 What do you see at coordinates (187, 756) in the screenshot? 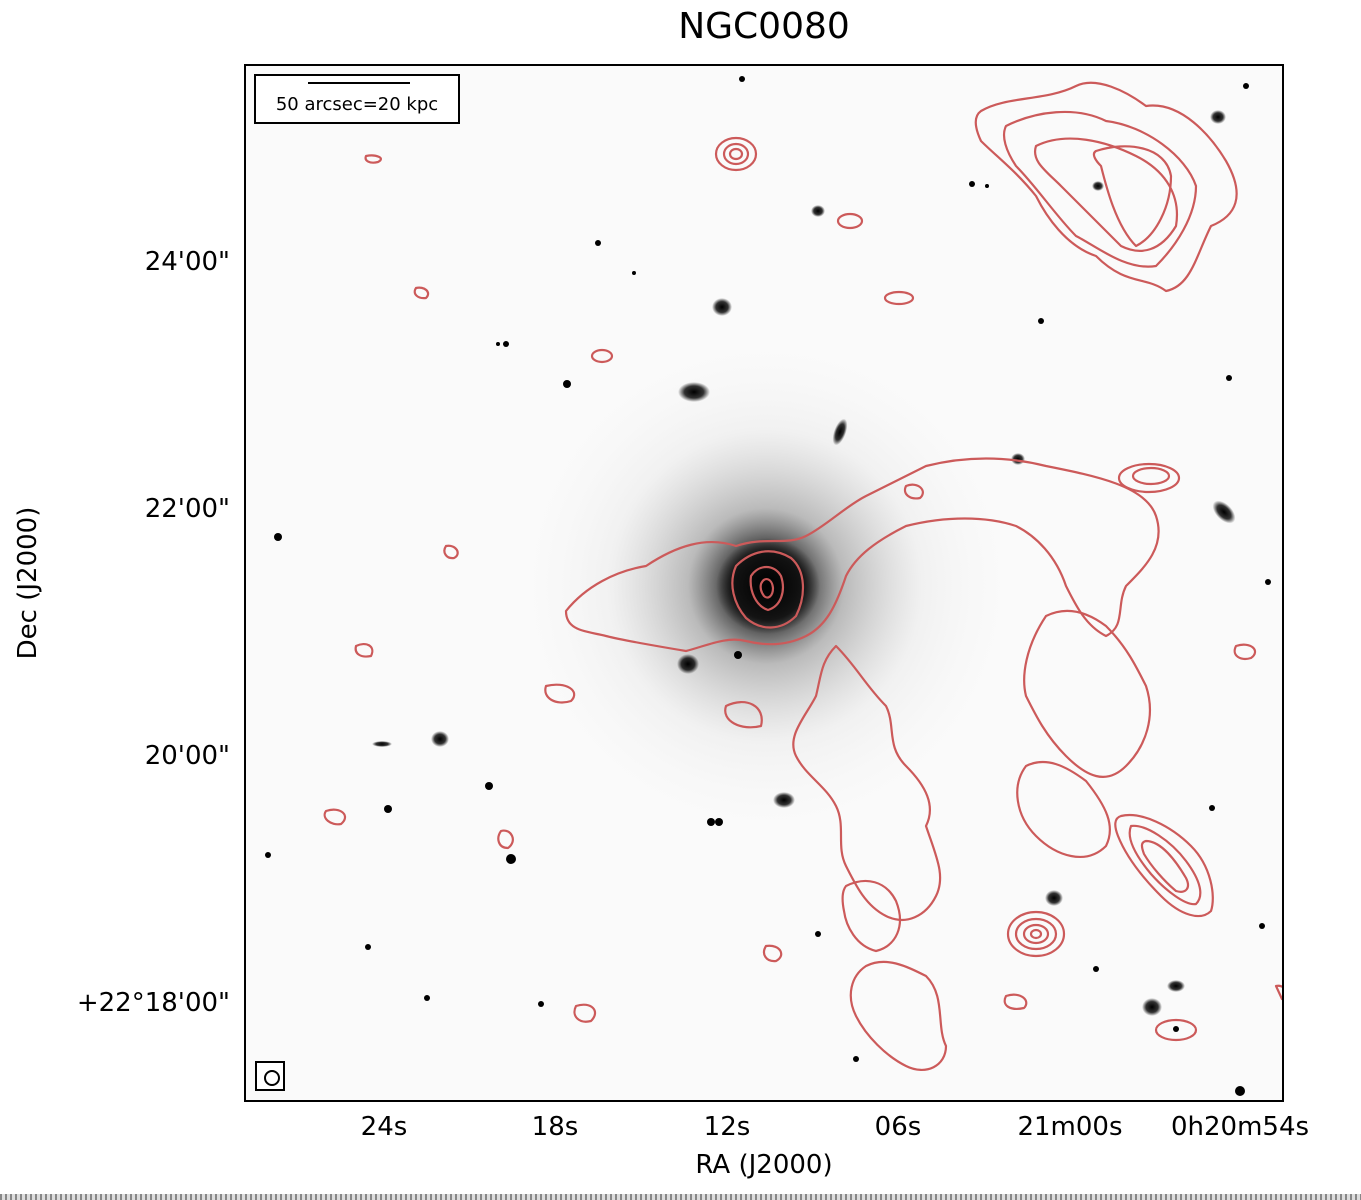
I see `y-tick-label: 20'00"` at bounding box center [187, 756].